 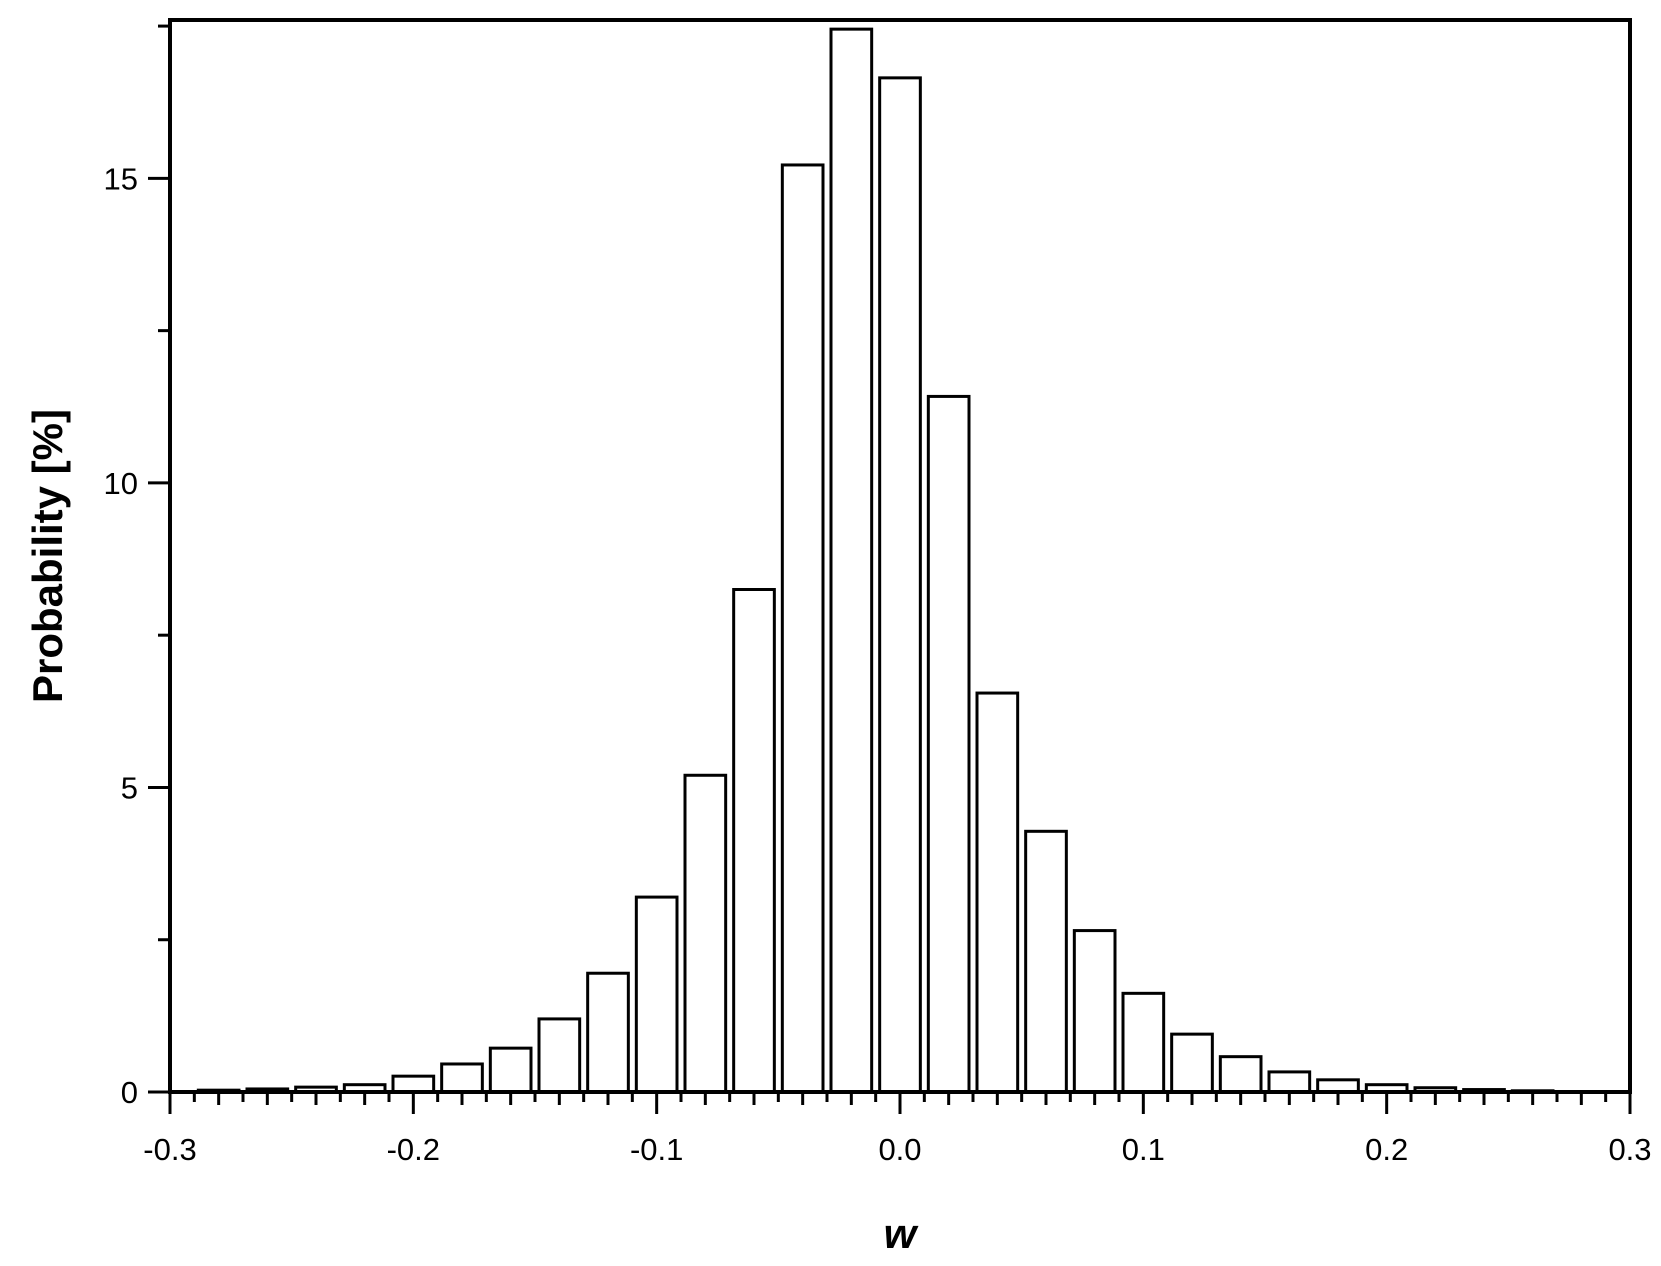 What do you see at coordinates (121, 635) in the screenshot?
I see `y-axis-tick-labels: 0 5 10 15` at bounding box center [121, 635].